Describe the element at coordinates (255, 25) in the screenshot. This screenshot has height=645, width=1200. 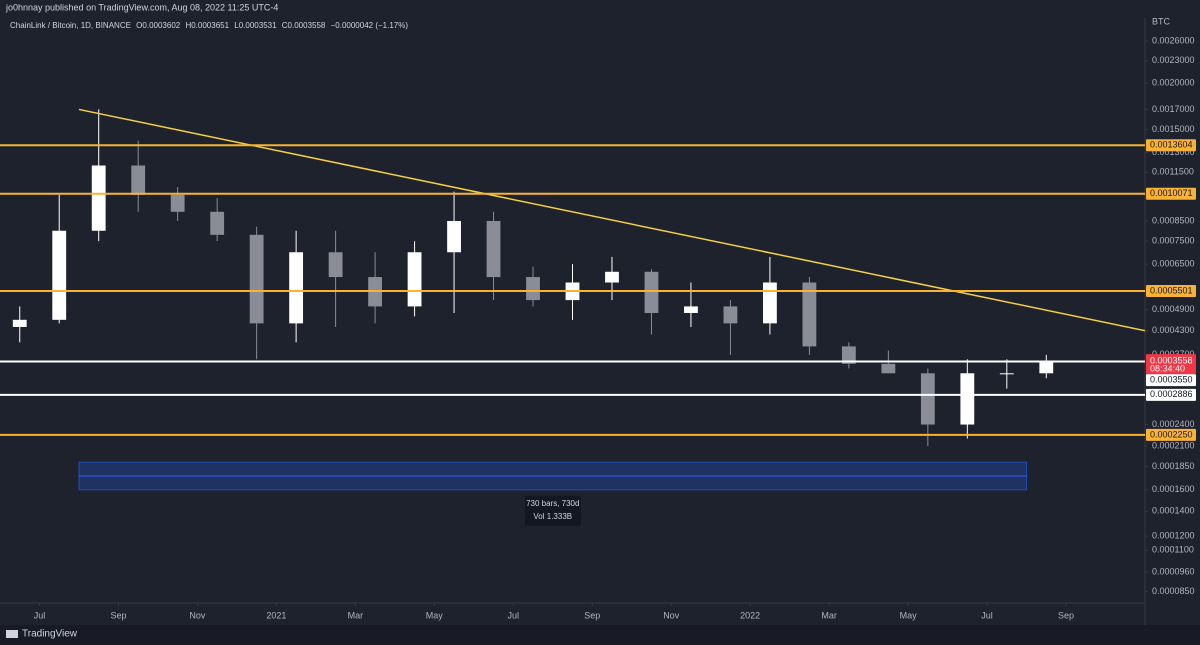
I see `low-legend: L0.0003531` at that location.